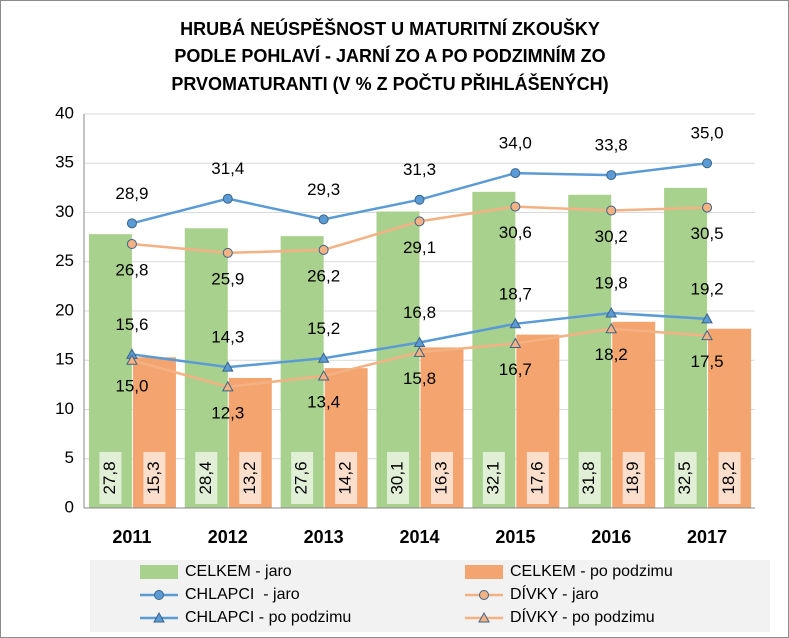  I want to click on value-label: 14,2, so click(345, 477).